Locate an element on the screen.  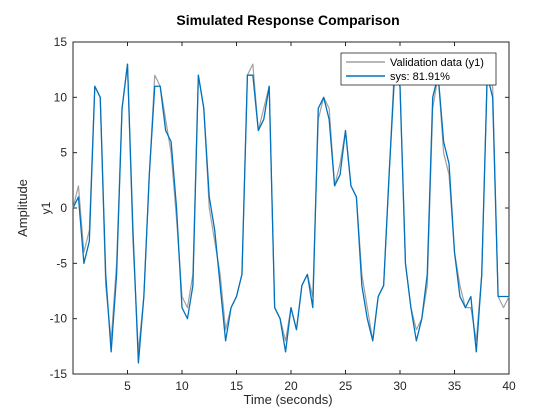
x-tick-label: 30 is located at coordinates (400, 386).